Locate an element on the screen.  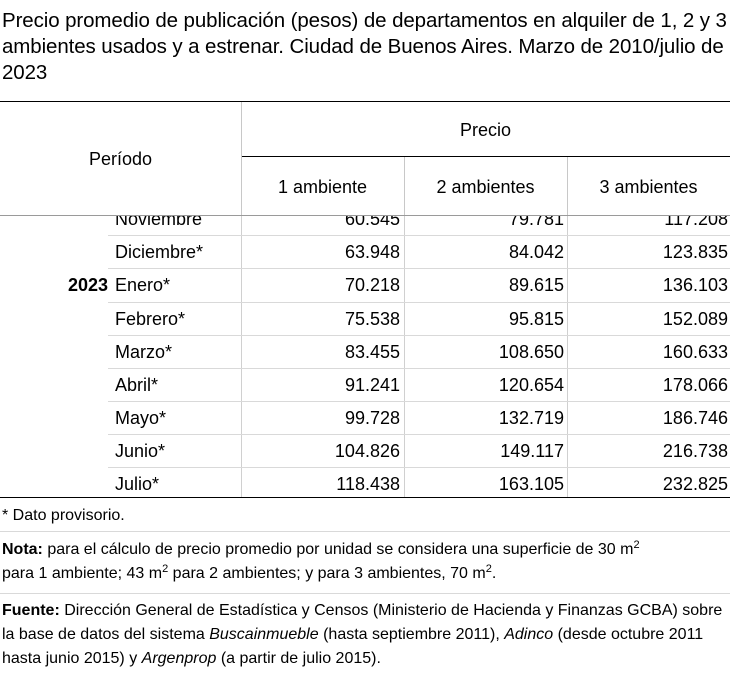
row-value-2: 132.719 is located at coordinates (531, 418).